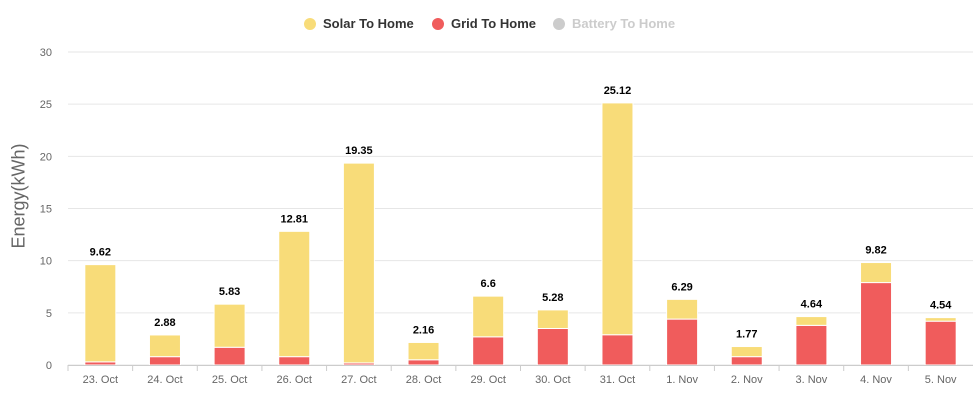 The height and width of the screenshot is (419, 973). Describe the element at coordinates (310, 23) in the screenshot. I see `legend-solar-marker` at that location.